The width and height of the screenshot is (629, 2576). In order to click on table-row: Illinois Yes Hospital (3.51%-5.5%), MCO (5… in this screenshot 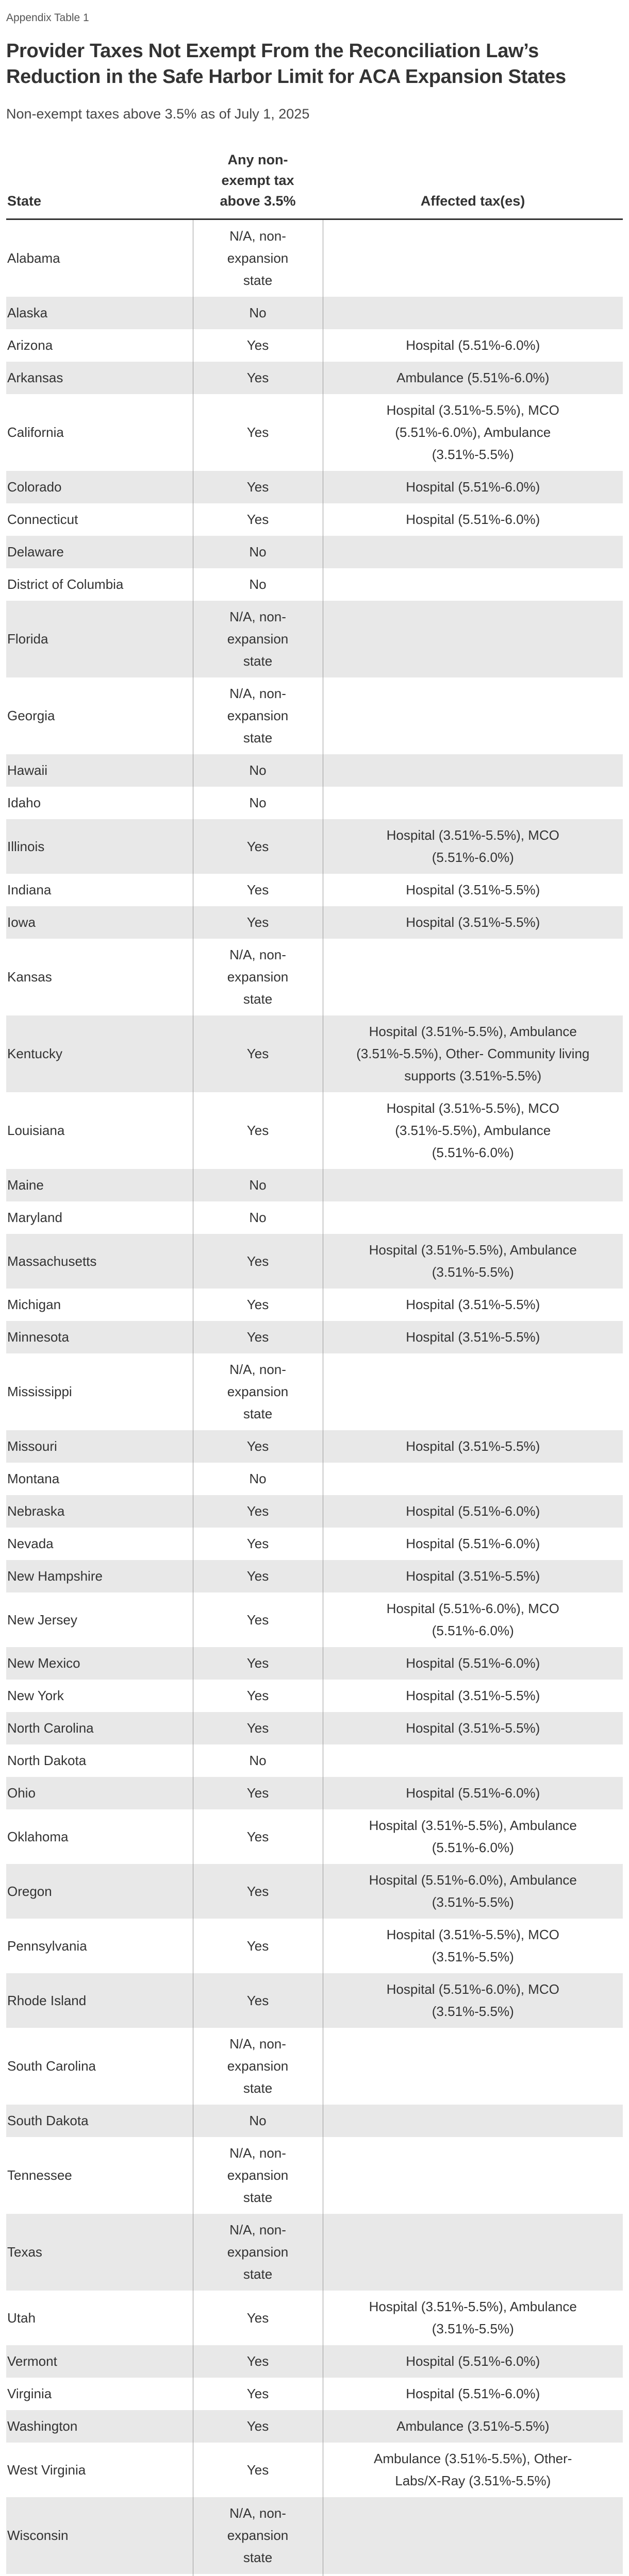, I will do `click(314, 846)`.